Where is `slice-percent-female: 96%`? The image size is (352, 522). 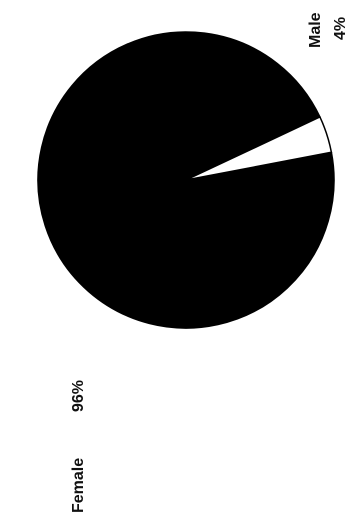 slice-percent-female: 96% is located at coordinates (78, 396).